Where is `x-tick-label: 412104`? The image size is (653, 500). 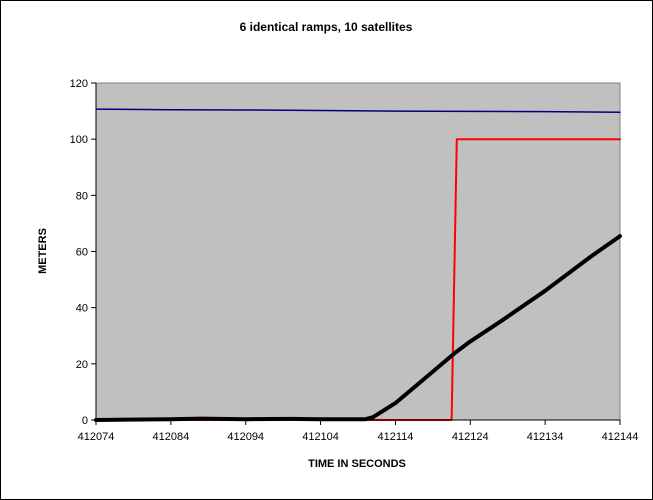 x-tick-label: 412104 is located at coordinates (320, 437).